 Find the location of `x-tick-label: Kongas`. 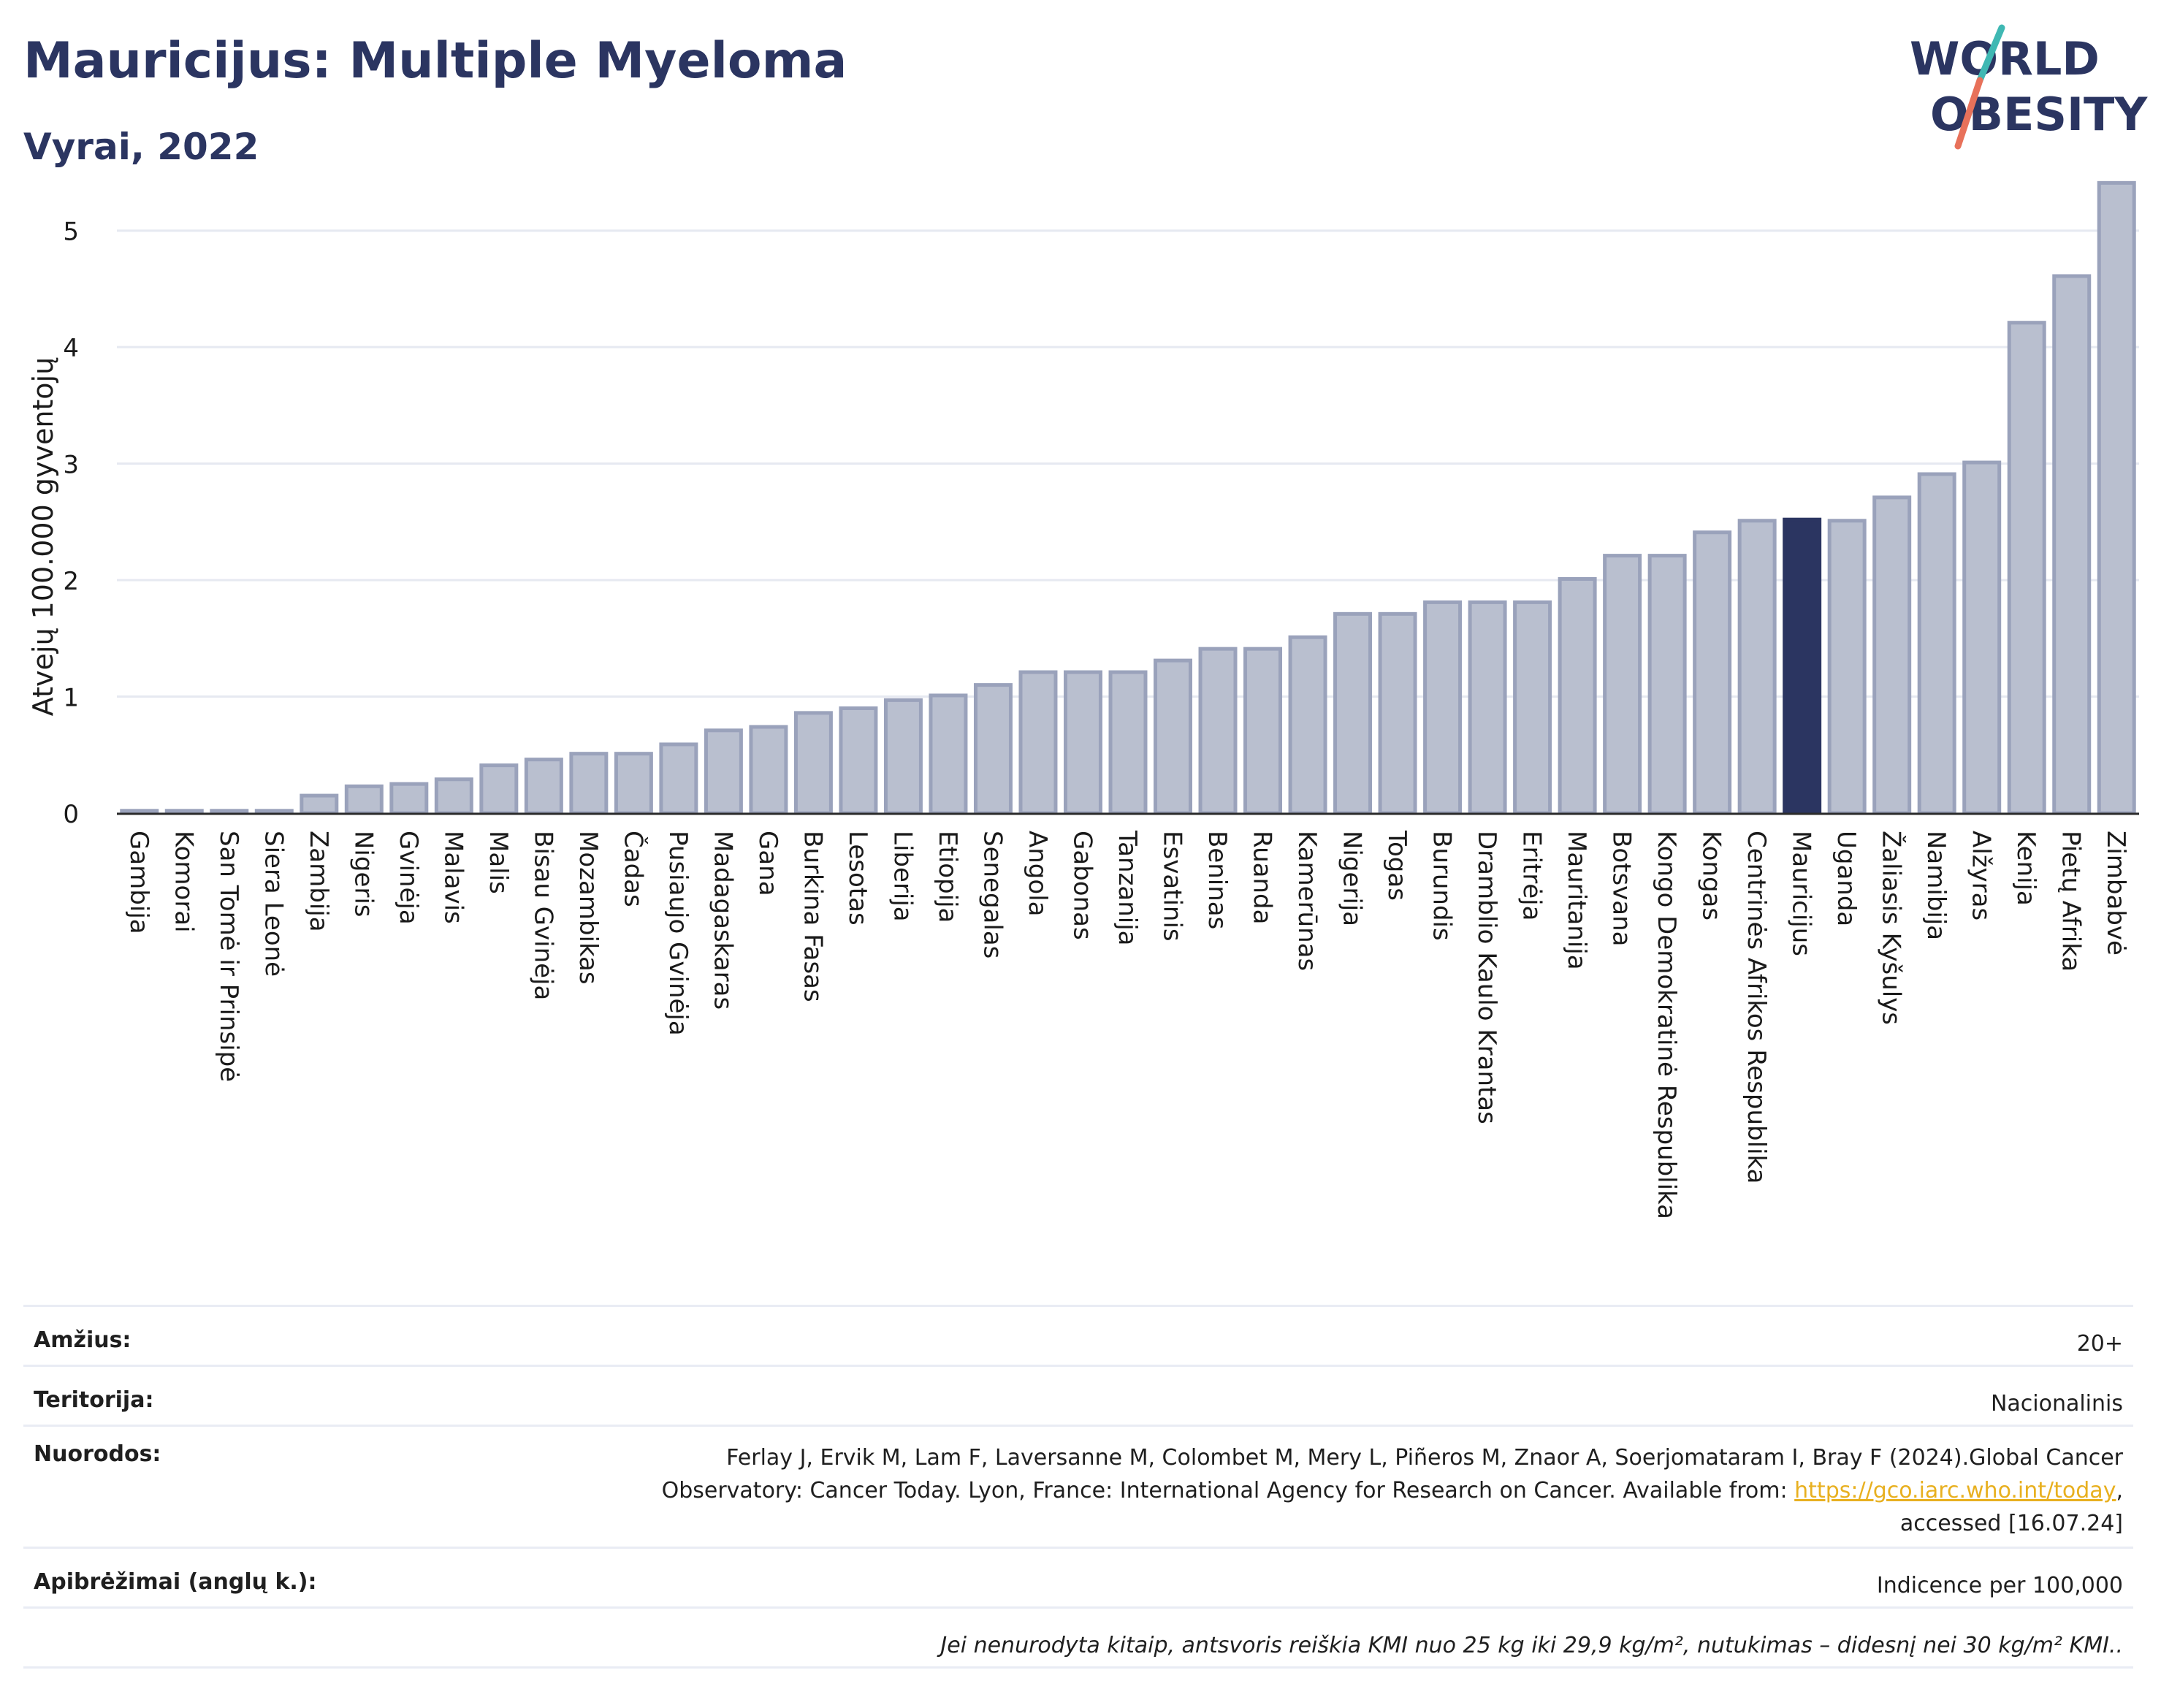

x-tick-label: Kongas is located at coordinates (1711, 876).